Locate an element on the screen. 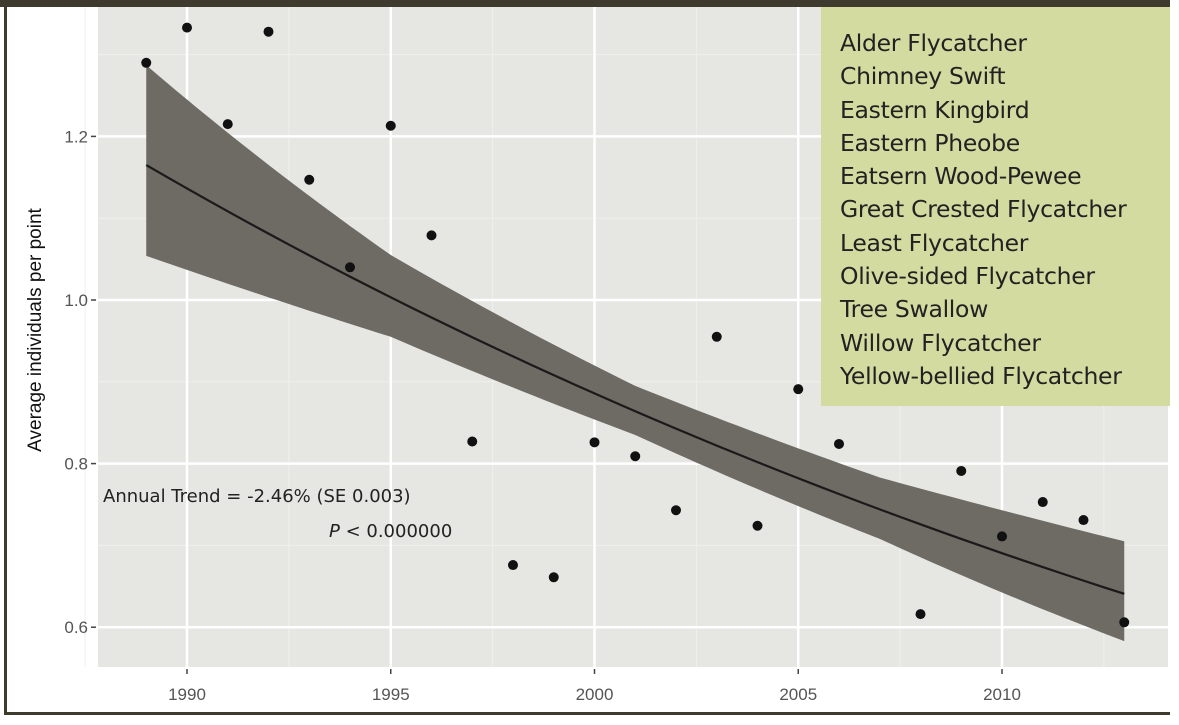  legend-species-item: Eastern Kingbird is located at coordinates (935, 109).